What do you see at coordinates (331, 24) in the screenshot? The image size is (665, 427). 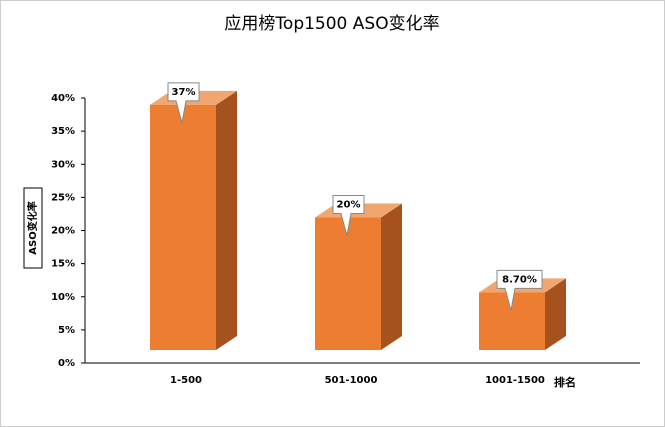 I see `chart-title: 应用榜Top1500 ASO变化率` at bounding box center [331, 24].